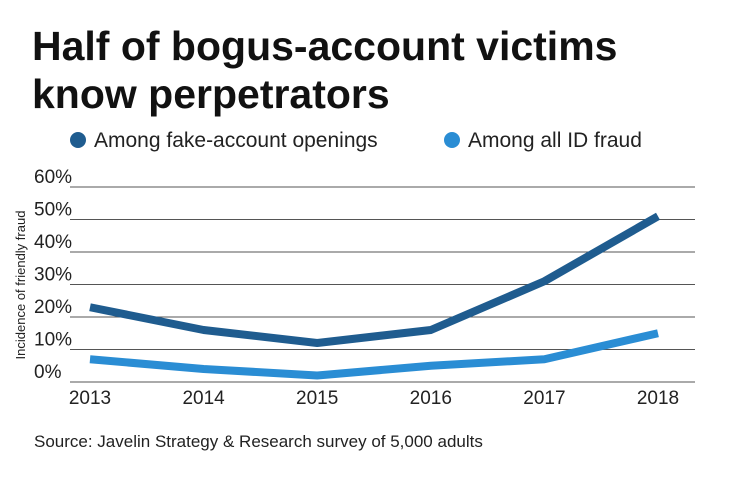  I want to click on x-tick-label: 2016, so click(431, 398).